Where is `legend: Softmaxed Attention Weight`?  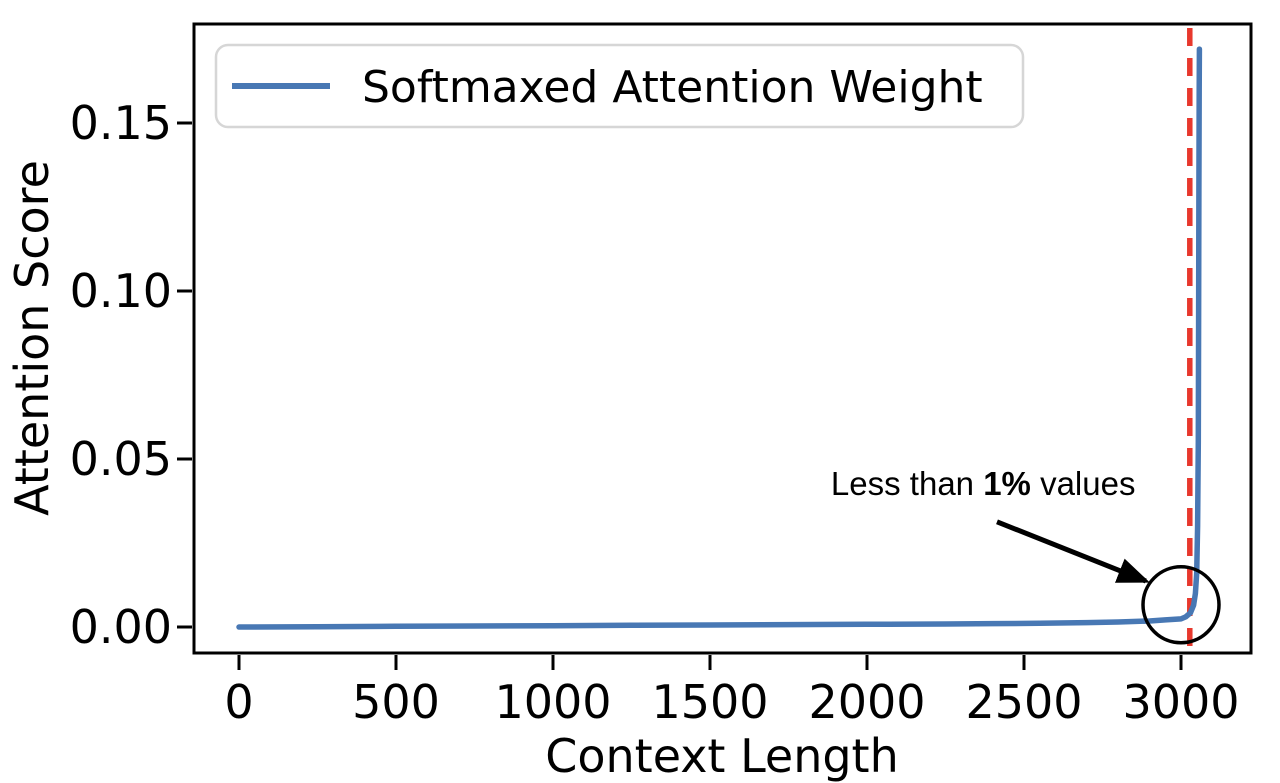
legend: Softmaxed Attention Weight is located at coordinates (619, 86).